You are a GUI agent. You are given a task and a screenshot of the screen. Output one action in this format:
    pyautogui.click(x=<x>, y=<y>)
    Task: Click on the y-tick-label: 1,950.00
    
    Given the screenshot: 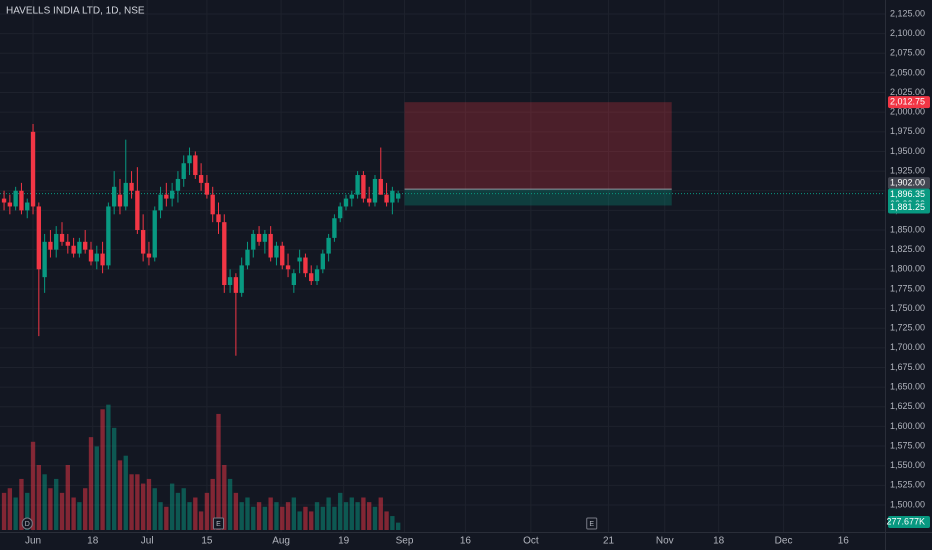 What is the action you would take?
    pyautogui.click(x=907, y=151)
    